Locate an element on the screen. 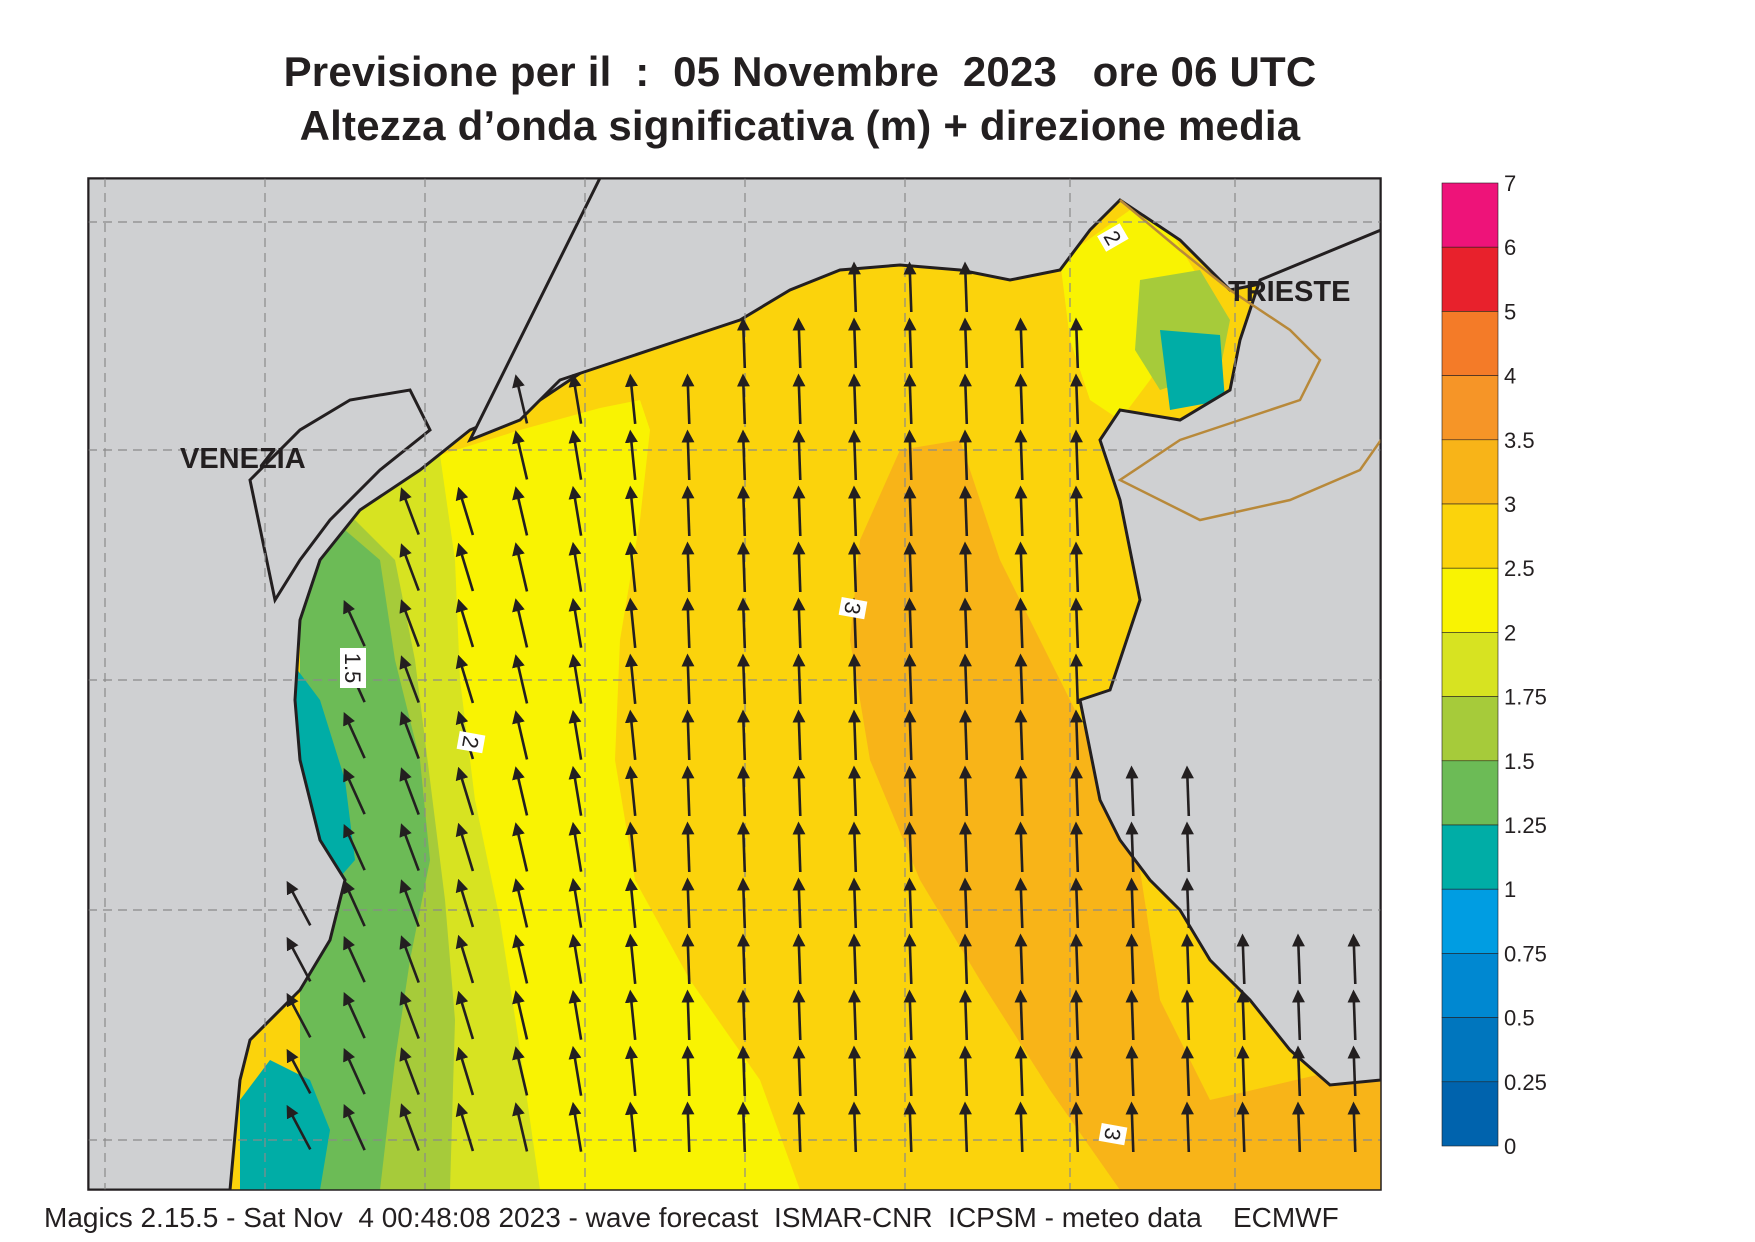 The width and height of the screenshot is (1755, 1242). legend-tick-label: 1.75 is located at coordinates (1525, 697).